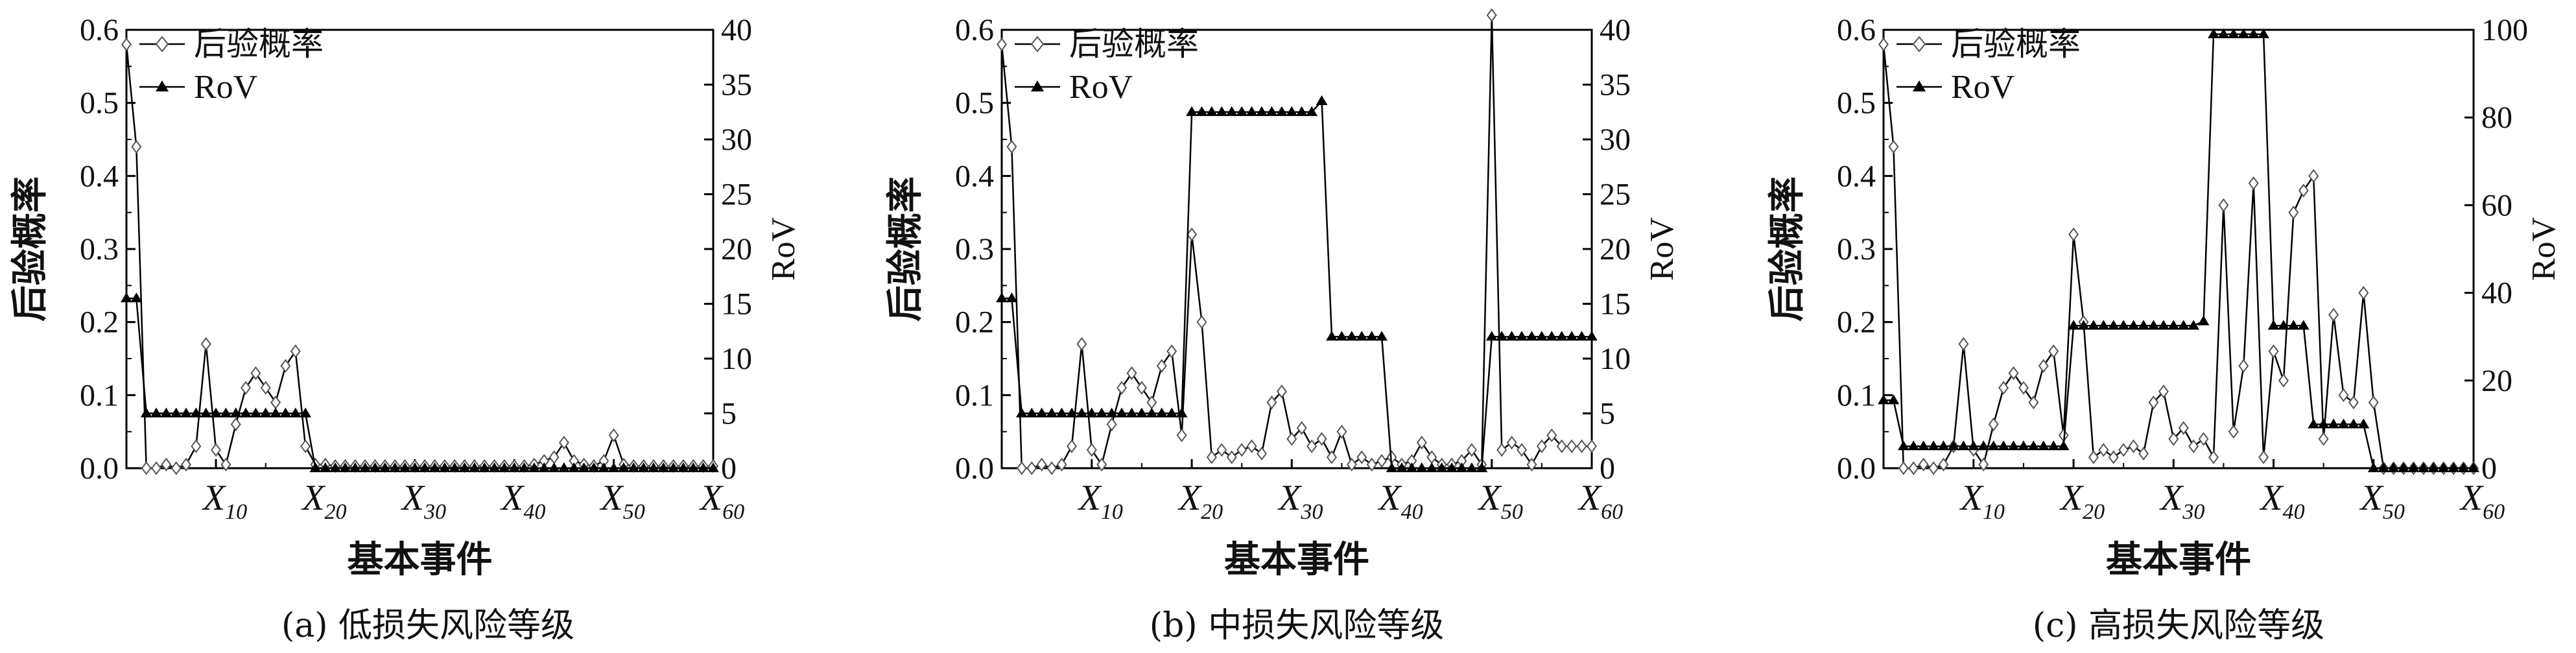  What do you see at coordinates (729, 469) in the screenshot?
I see `y2-tick-label: 0` at bounding box center [729, 469].